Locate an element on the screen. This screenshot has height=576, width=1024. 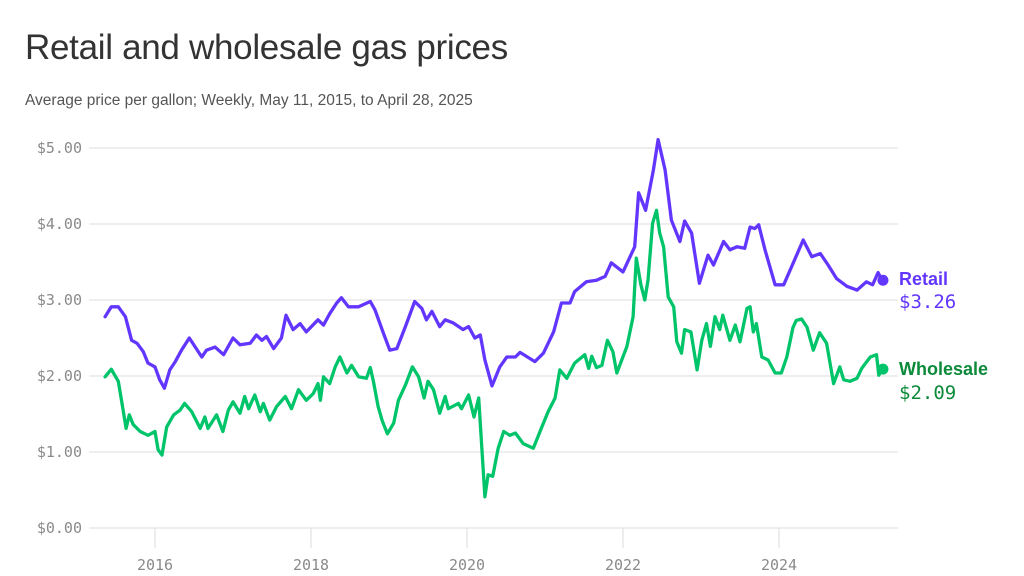
series-label-wholesale: Wholesale is located at coordinates (943, 369).